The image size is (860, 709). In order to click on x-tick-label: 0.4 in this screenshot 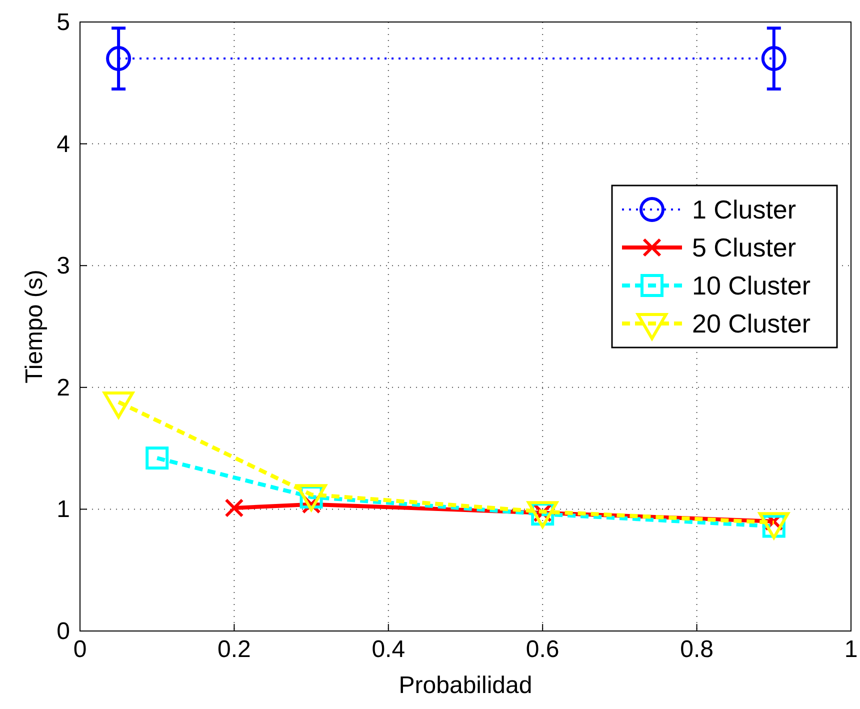, I will do `click(389, 649)`.